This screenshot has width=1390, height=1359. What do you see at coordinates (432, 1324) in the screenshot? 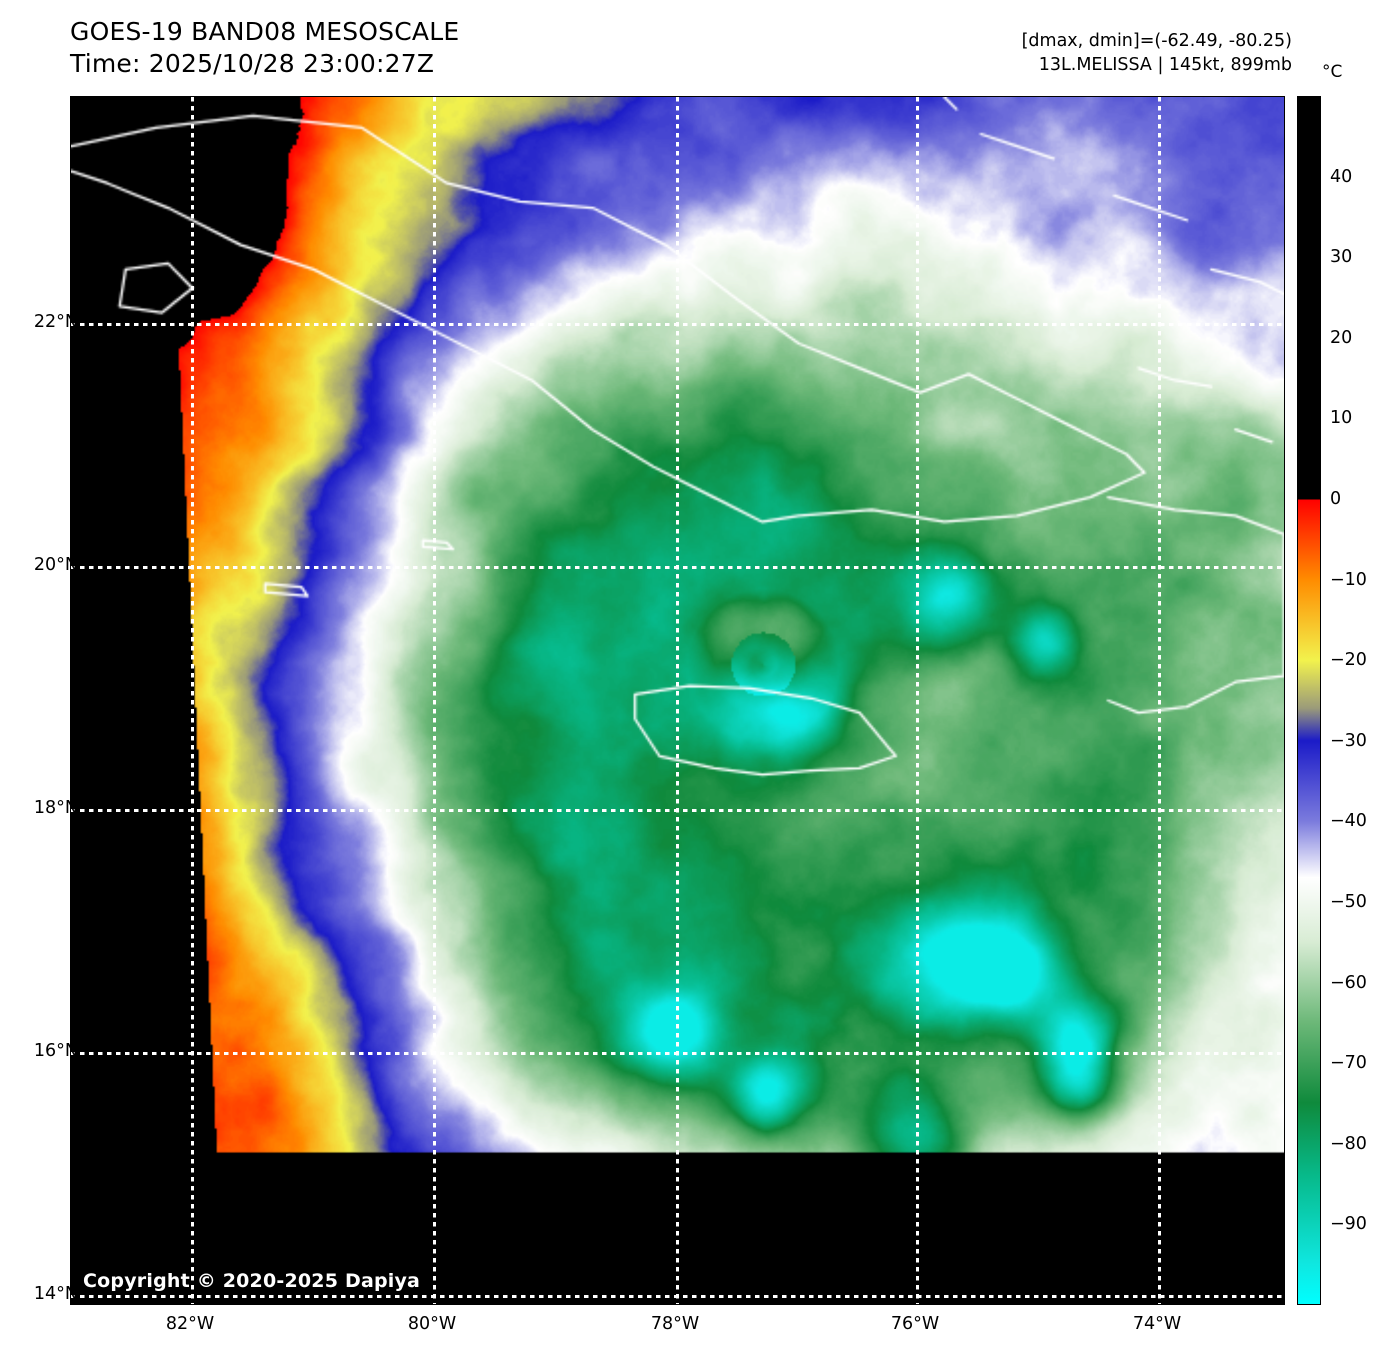
I see `x-axis-tick-label: 80°W` at bounding box center [432, 1324].